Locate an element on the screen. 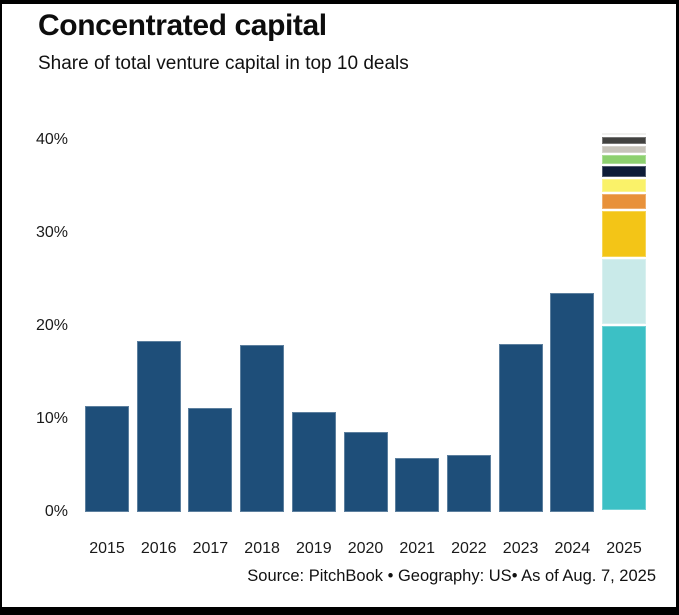 The height and width of the screenshot is (615, 679). bar-2018 is located at coordinates (262, 428).